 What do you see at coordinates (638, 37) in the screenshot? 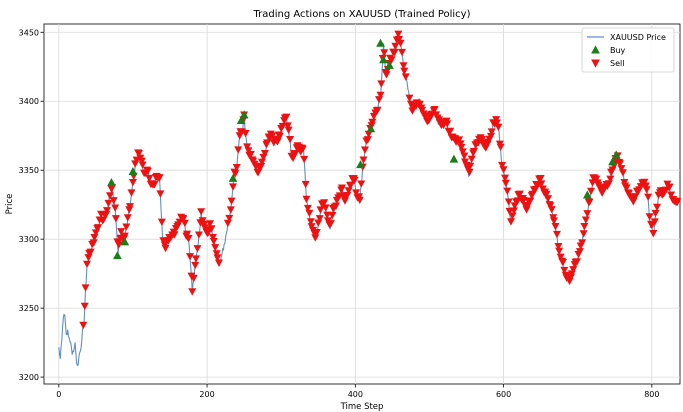
I see `legend-price-label: XAUUSD Price` at bounding box center [638, 37].